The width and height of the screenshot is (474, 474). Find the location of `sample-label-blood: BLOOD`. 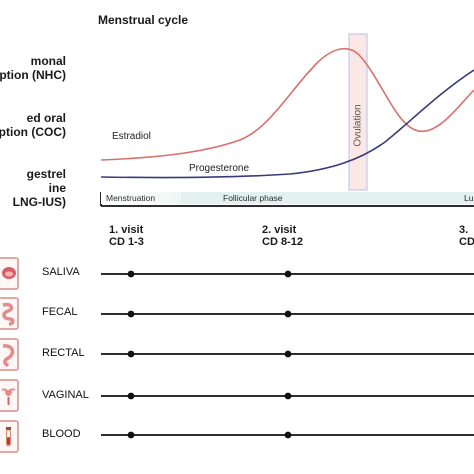

sample-label-blood: BLOOD is located at coordinates (61, 434).